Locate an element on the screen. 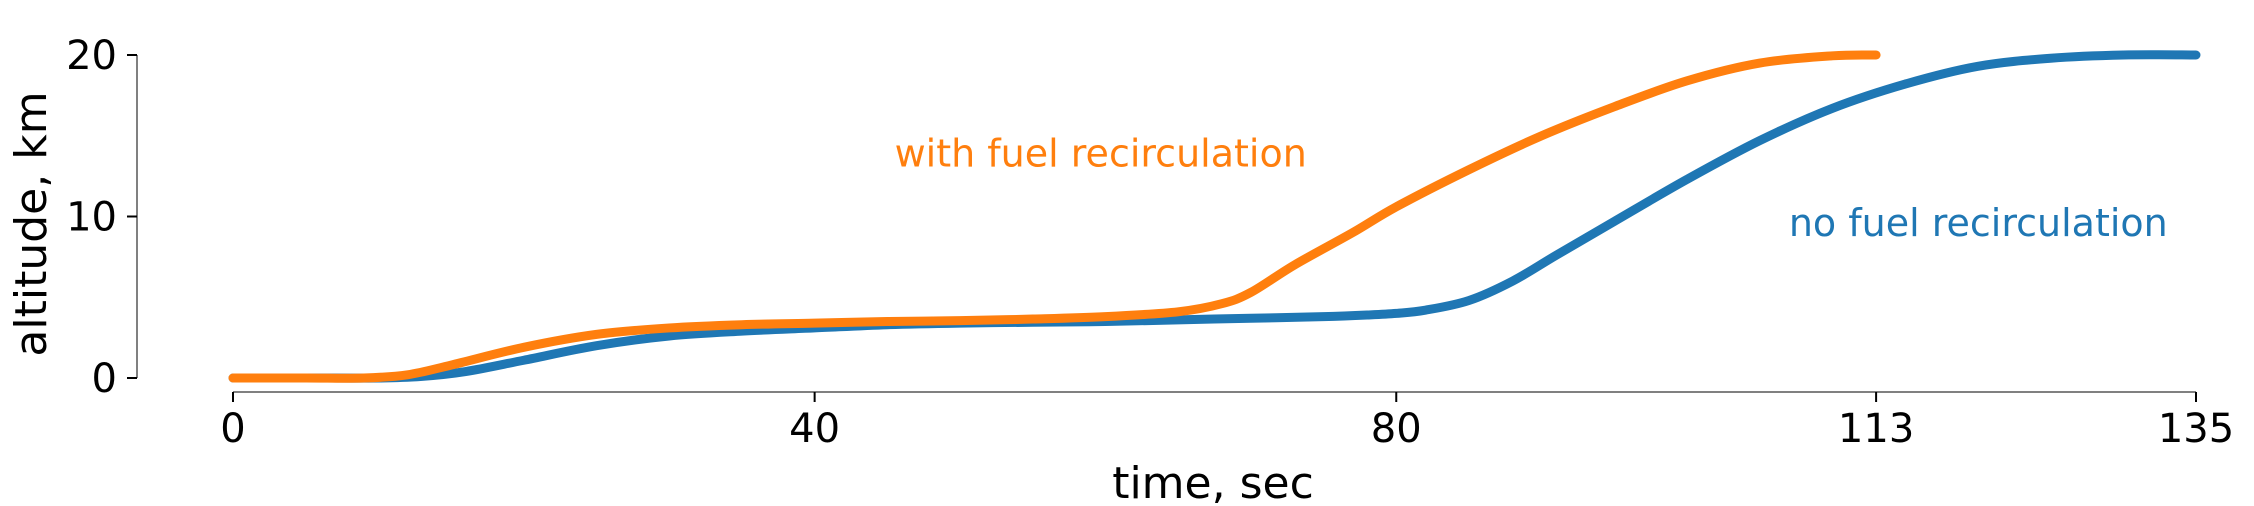 The image size is (2254, 506). x-tick-label: 113 is located at coordinates (1876, 429).